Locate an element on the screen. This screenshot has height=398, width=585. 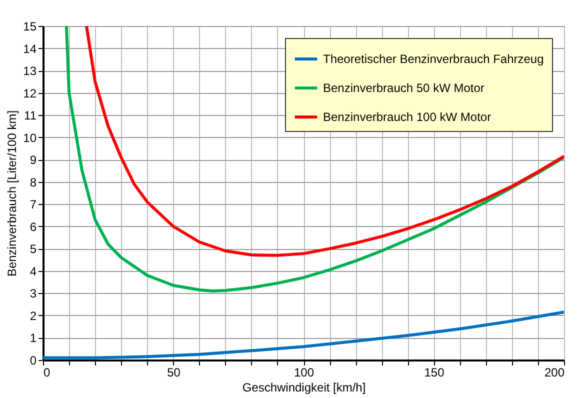
legend-label: Benzinverbrauch 100 kW Motor is located at coordinates (407, 117).